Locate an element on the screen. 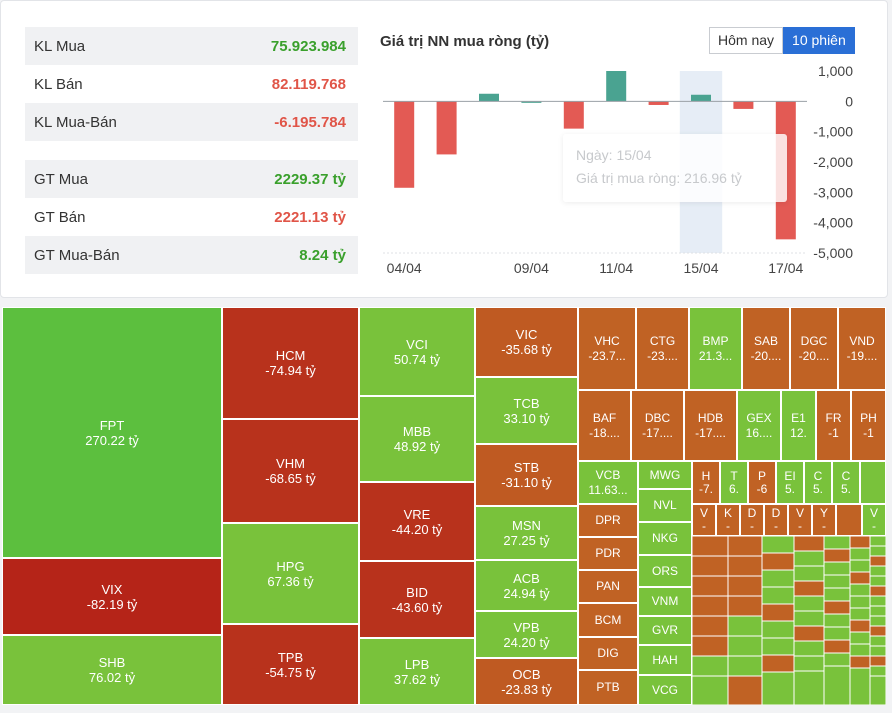 The height and width of the screenshot is (713, 892). treemap-cell-y: Y- is located at coordinates (824, 520).